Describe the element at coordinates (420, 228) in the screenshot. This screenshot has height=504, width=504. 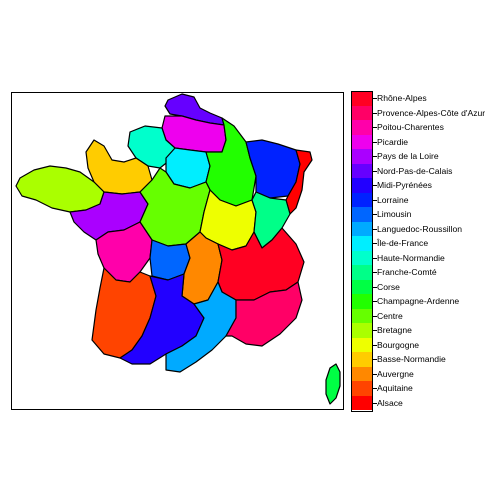
I see `legend-label: Languedoc-Roussillon` at that location.